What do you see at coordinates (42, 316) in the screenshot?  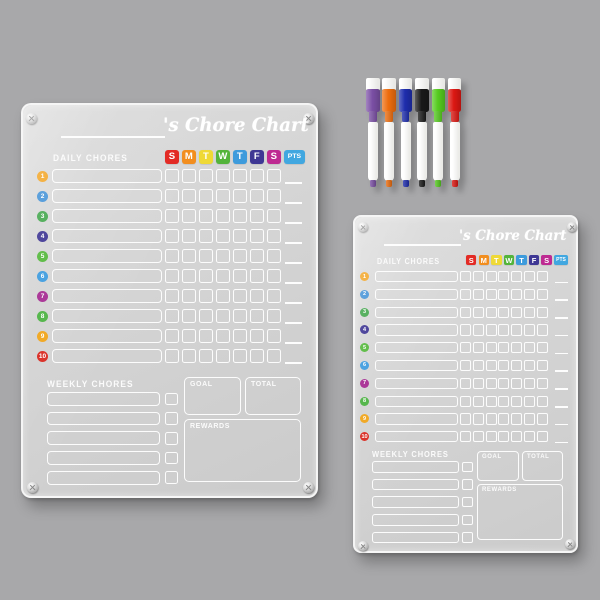 I see `row-number-badge: 8` at bounding box center [42, 316].